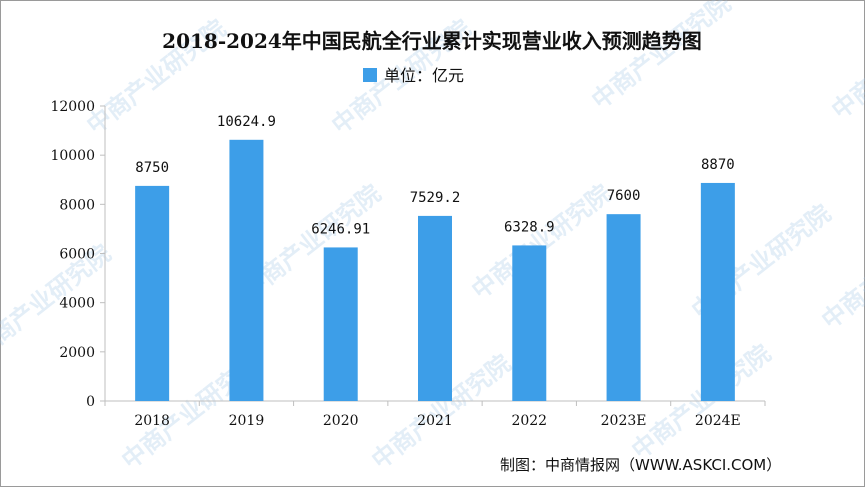  Describe the element at coordinates (77, 205) in the screenshot. I see `y-tick-label: 8000` at that location.